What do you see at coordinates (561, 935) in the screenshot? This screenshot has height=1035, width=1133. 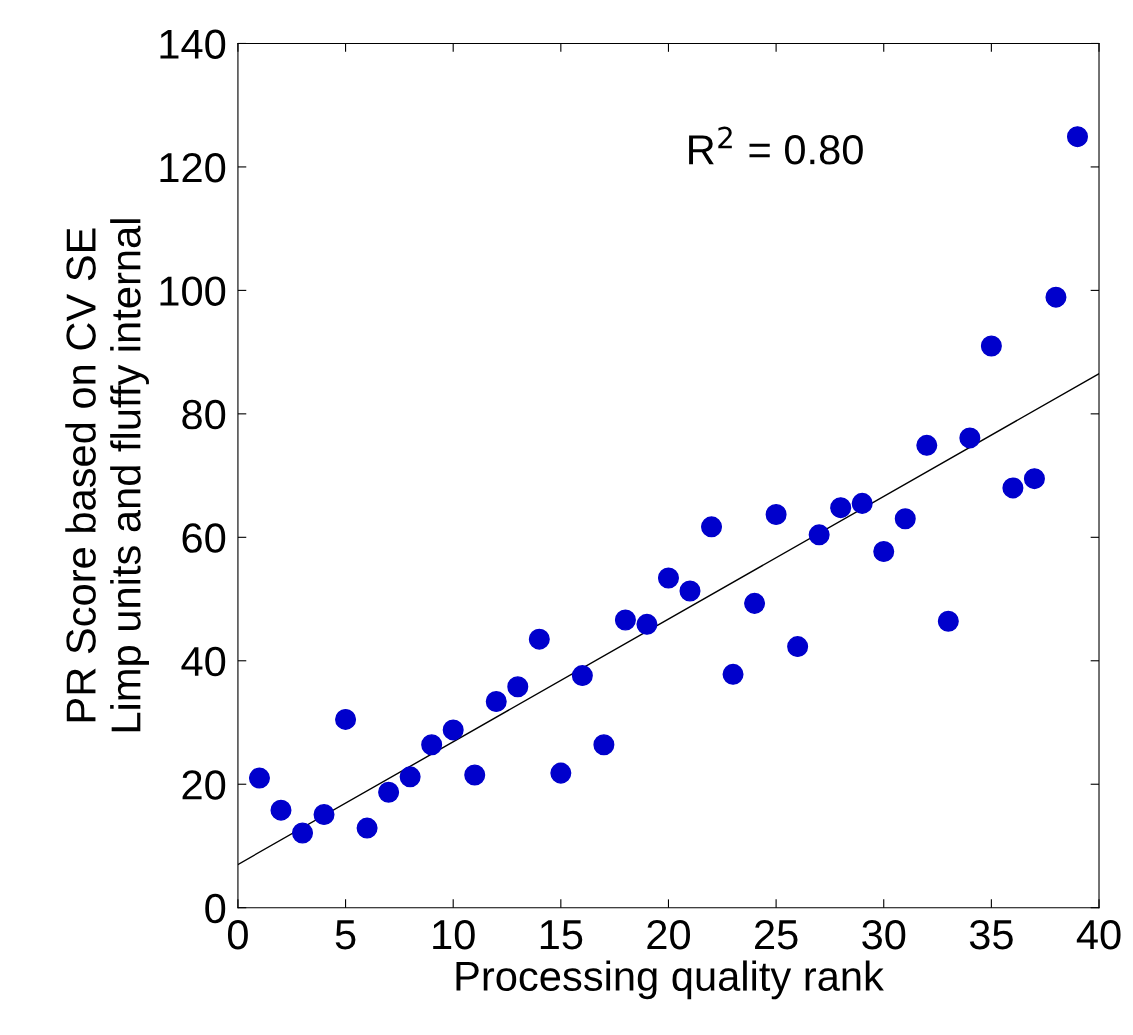 I see `x-tick-label: 15` at bounding box center [561, 935].